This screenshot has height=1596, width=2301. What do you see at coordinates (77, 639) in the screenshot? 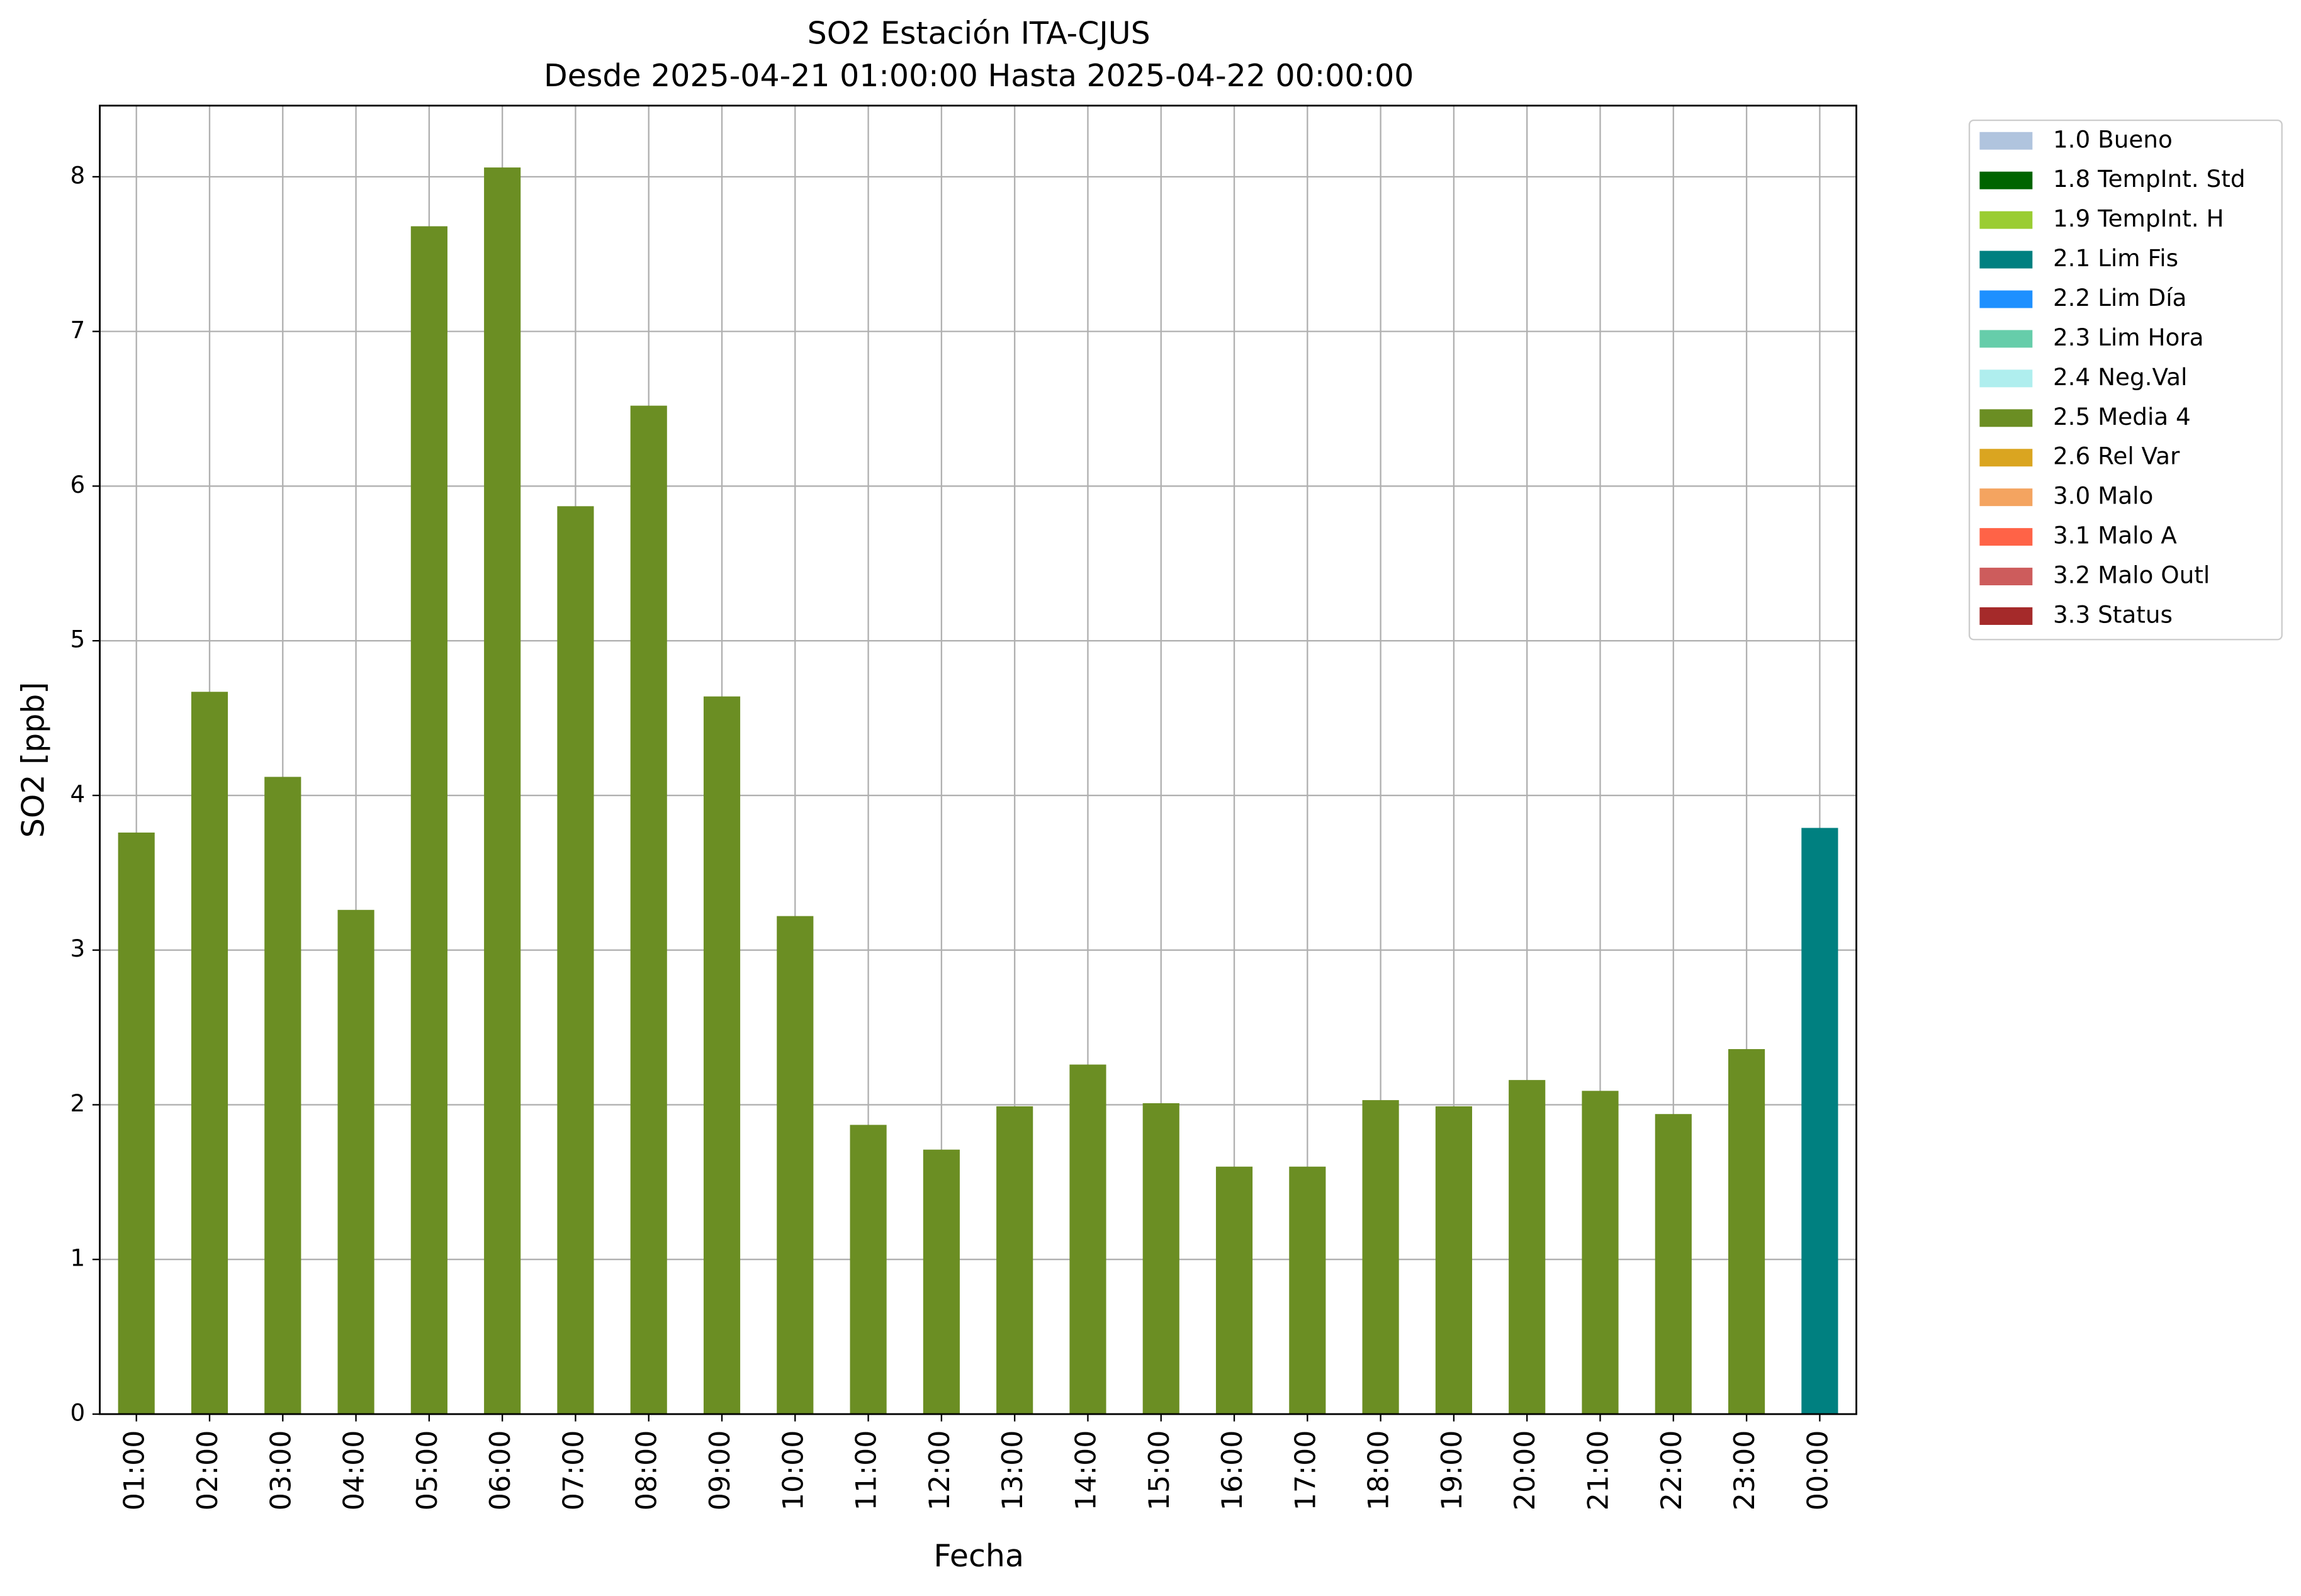
I see `y-tick-label: 5` at bounding box center [77, 639].